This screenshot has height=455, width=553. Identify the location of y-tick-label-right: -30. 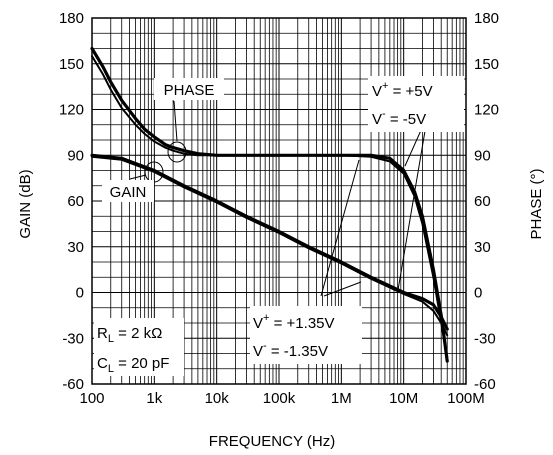
(485, 338).